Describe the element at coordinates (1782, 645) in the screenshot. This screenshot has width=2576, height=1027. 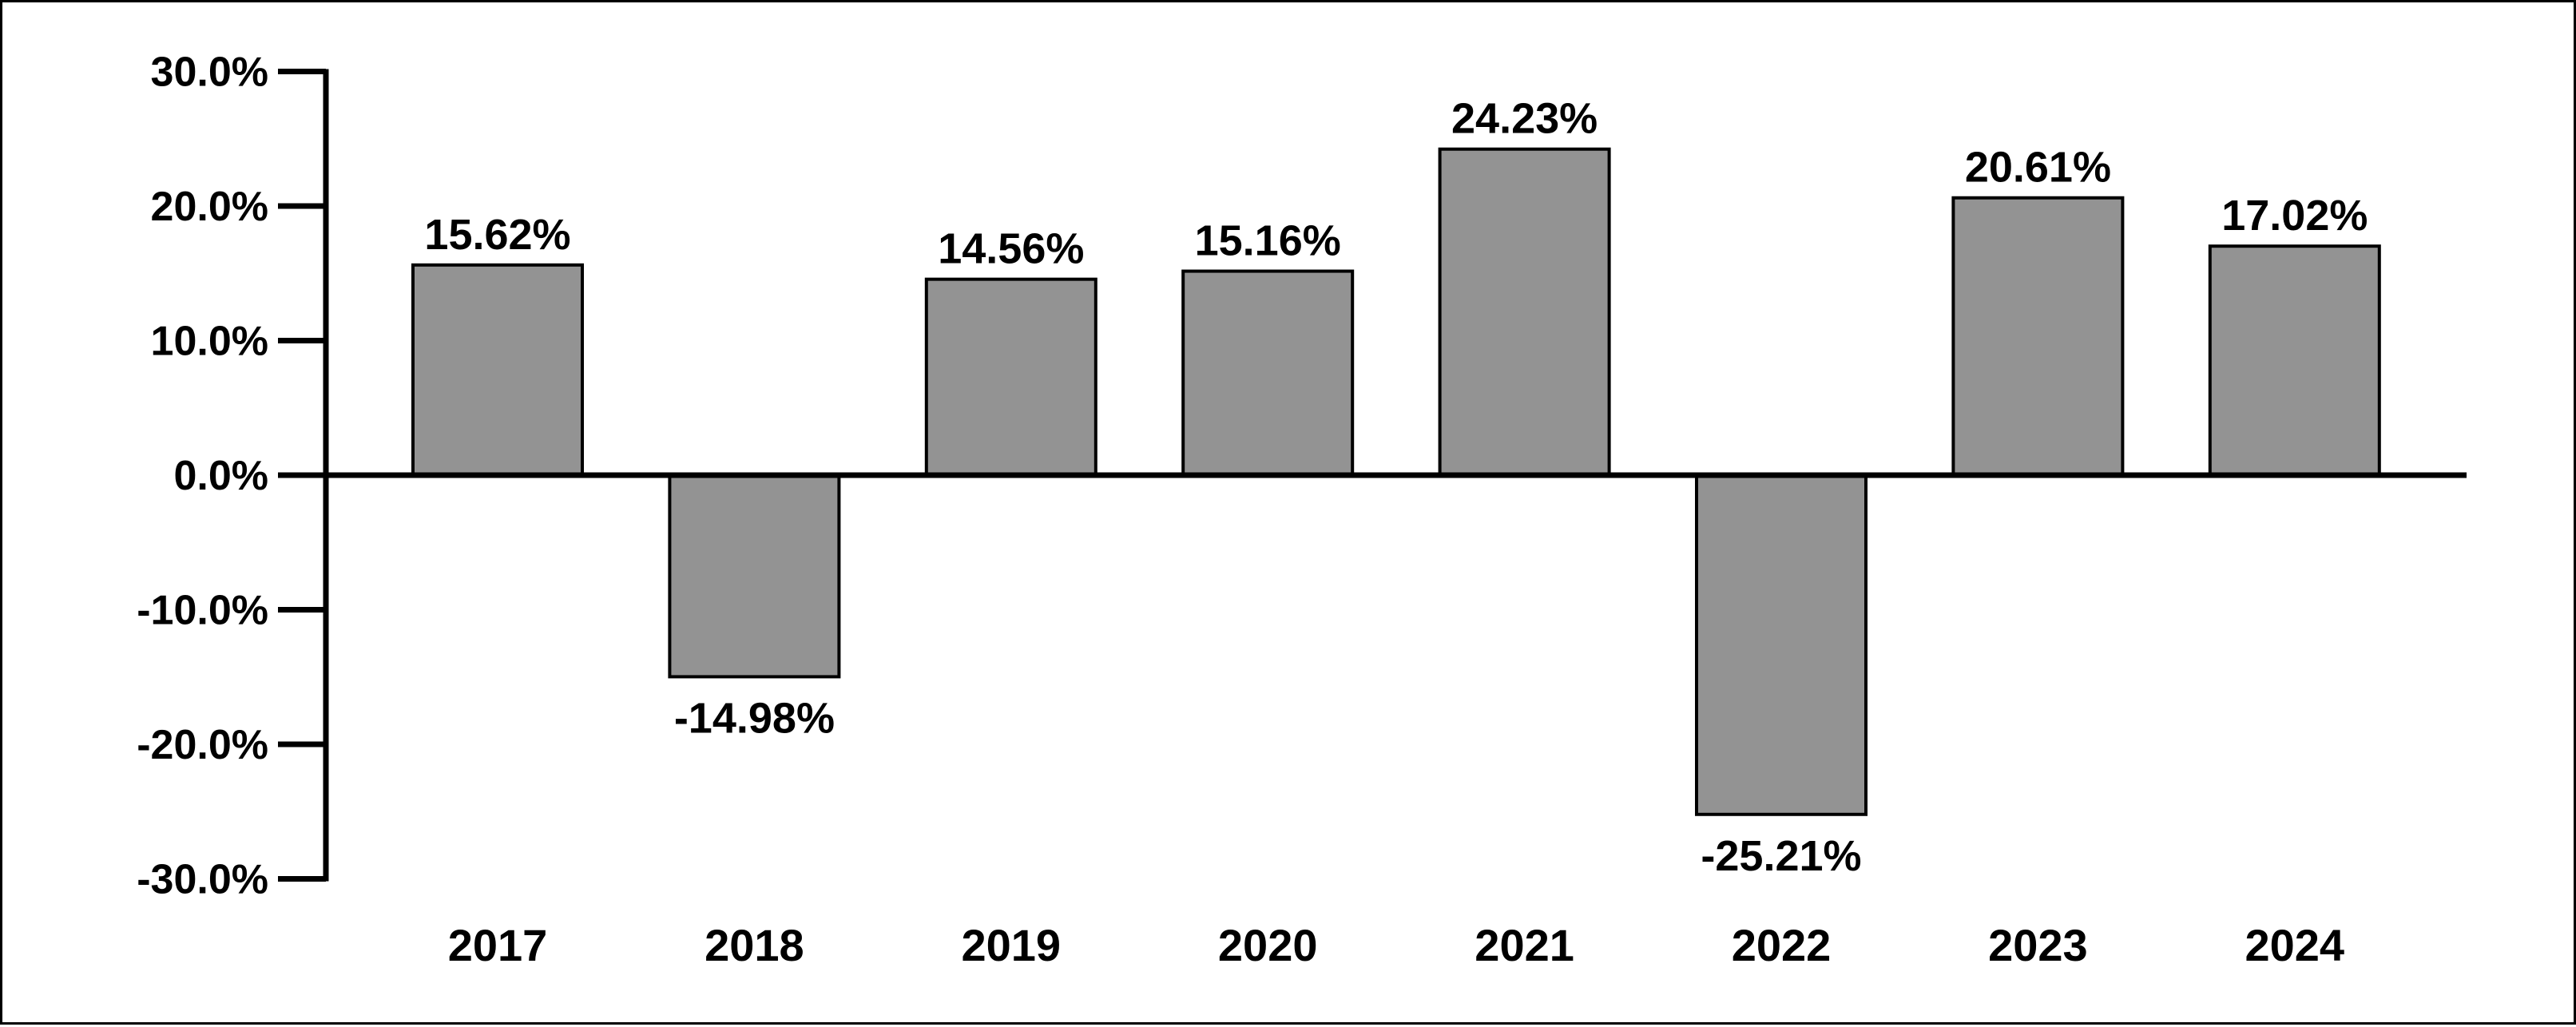
I see `bar-2022` at that location.